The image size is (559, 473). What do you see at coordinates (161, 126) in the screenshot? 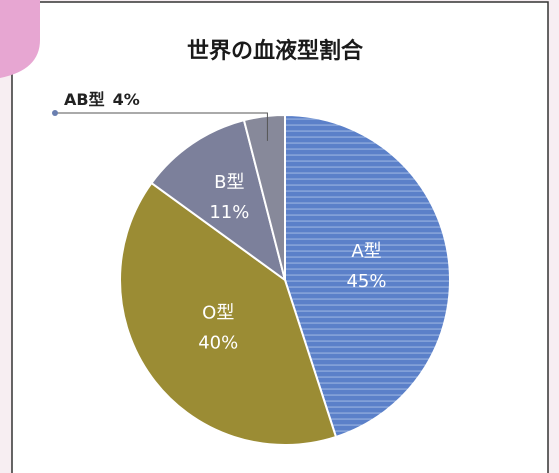
I see `leader-line` at bounding box center [161, 126].